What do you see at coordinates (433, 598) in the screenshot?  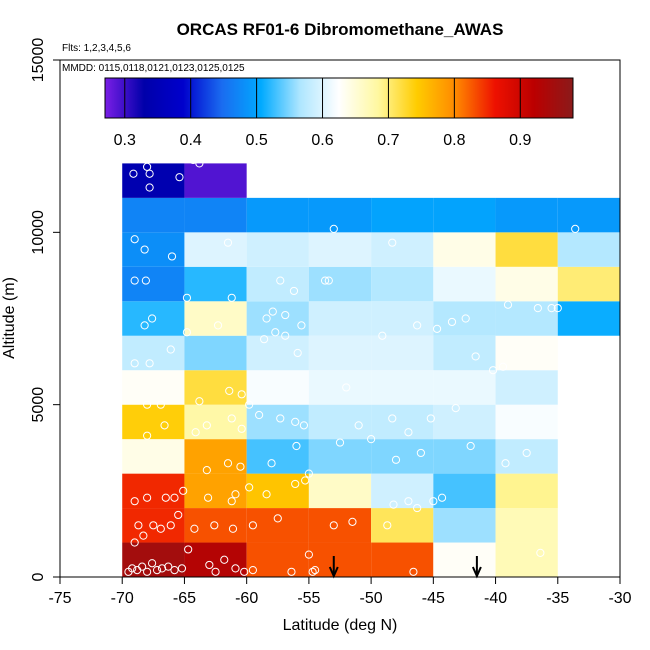 I see `x-tick-label: -45` at bounding box center [433, 598].